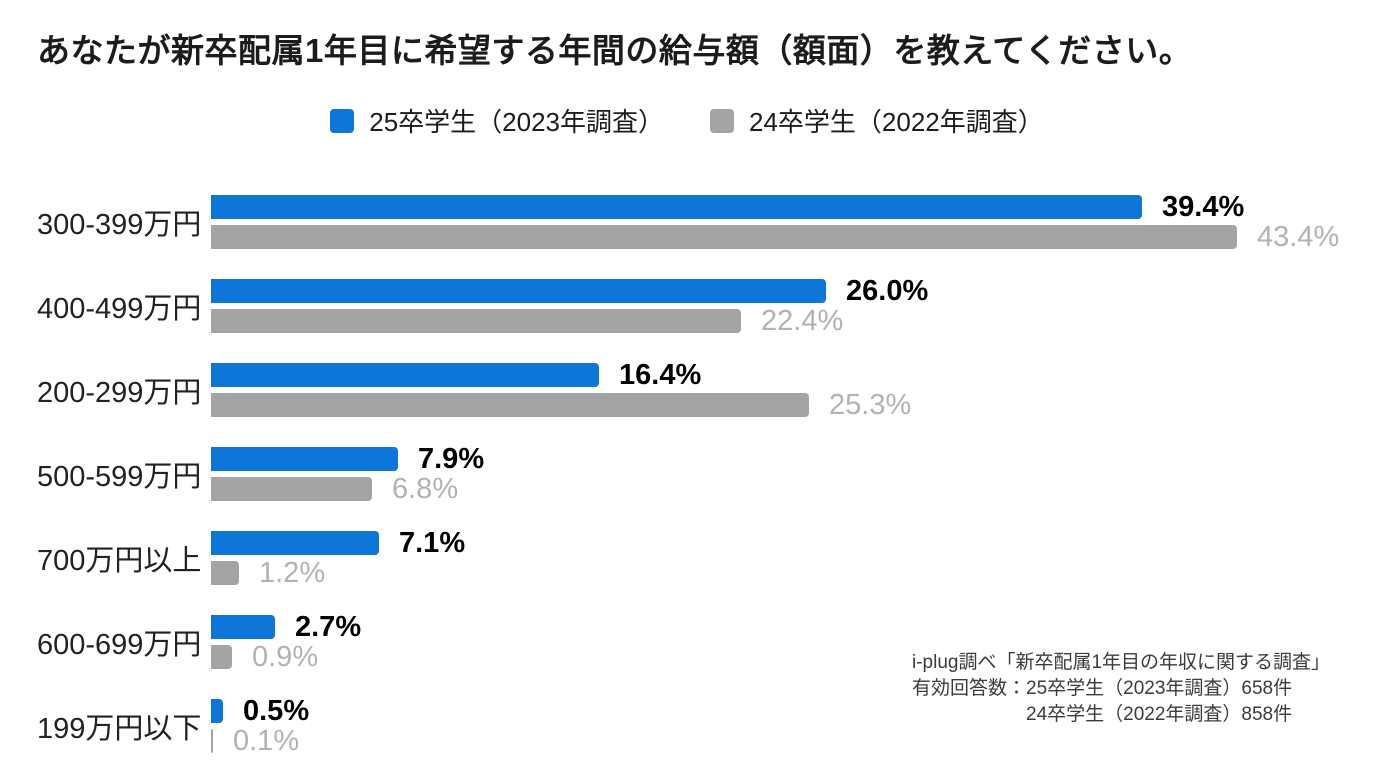 Image resolution: width=1374 pixels, height=783 pixels. What do you see at coordinates (792, 459) in the screenshot?
I see `bar-line: 7.9%` at bounding box center [792, 459].